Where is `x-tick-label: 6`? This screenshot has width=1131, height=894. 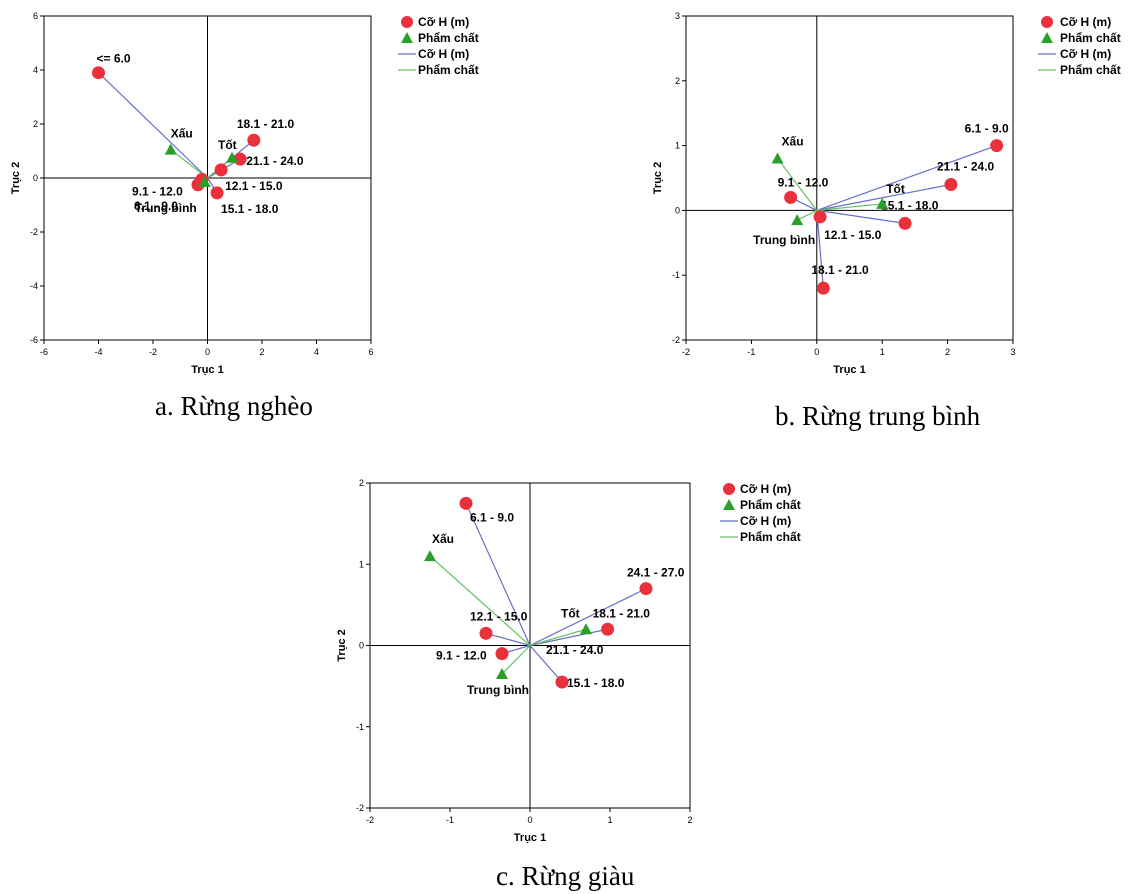 x-tick-label: 6 is located at coordinates (370, 352).